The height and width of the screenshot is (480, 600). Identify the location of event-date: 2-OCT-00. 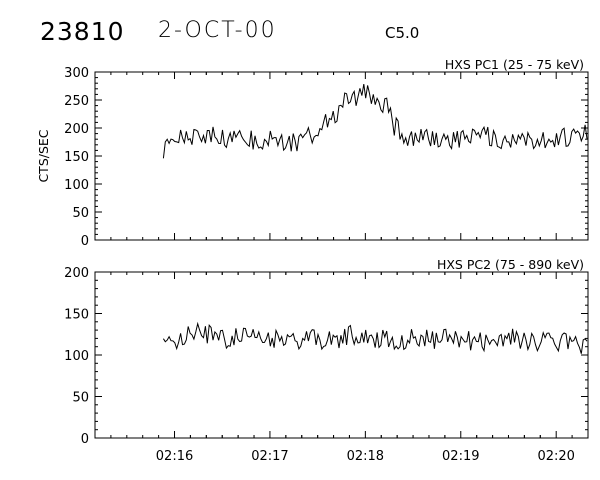
(217, 30).